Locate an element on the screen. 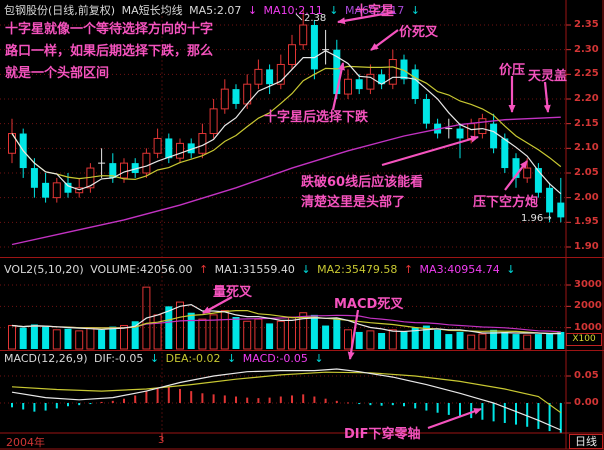 The height and width of the screenshot is (450, 604). price-axis-label: 2.30 is located at coordinates (586, 49).